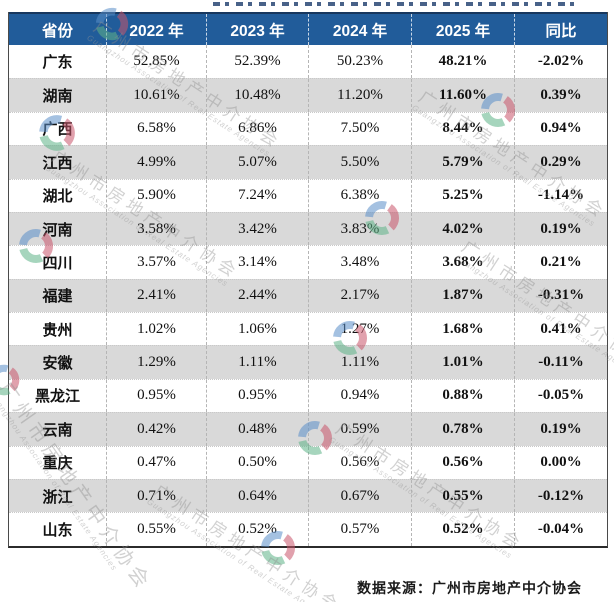 This screenshot has height=602, width=614. What do you see at coordinates (469, 588) in the screenshot?
I see `data-source-note: 数据来源：广州市房地产中介协会` at bounding box center [469, 588].